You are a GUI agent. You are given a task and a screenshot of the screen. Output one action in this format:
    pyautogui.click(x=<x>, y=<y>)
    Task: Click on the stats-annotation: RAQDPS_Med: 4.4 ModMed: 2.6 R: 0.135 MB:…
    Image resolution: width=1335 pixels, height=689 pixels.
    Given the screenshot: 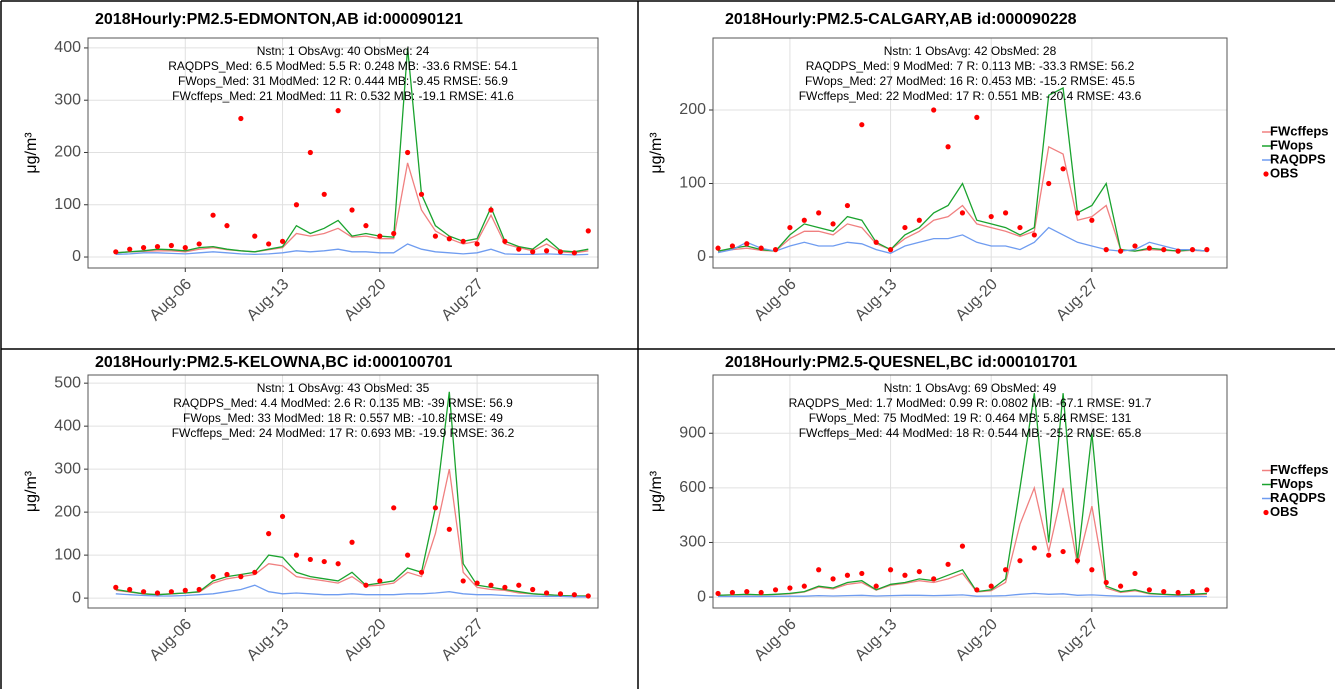 What is the action you would take?
    pyautogui.click(x=343, y=403)
    